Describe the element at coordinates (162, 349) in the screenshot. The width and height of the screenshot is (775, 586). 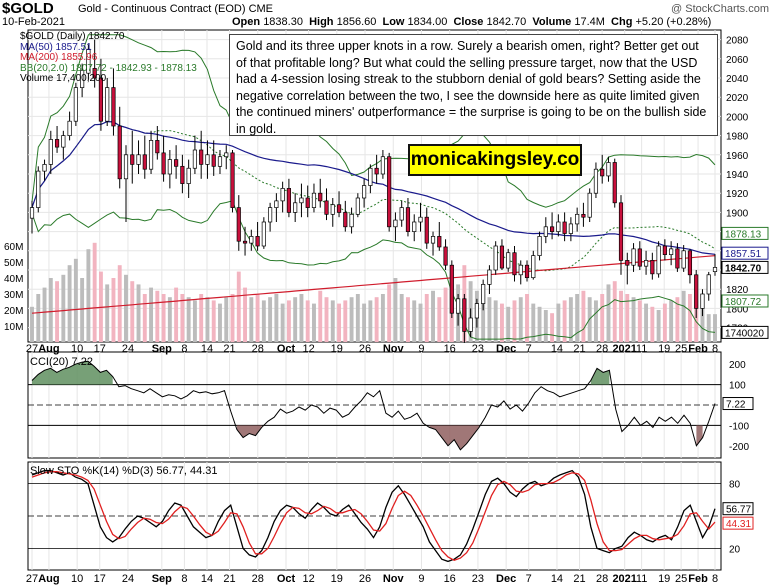
I see `x-tick-label: Sep` at that location.